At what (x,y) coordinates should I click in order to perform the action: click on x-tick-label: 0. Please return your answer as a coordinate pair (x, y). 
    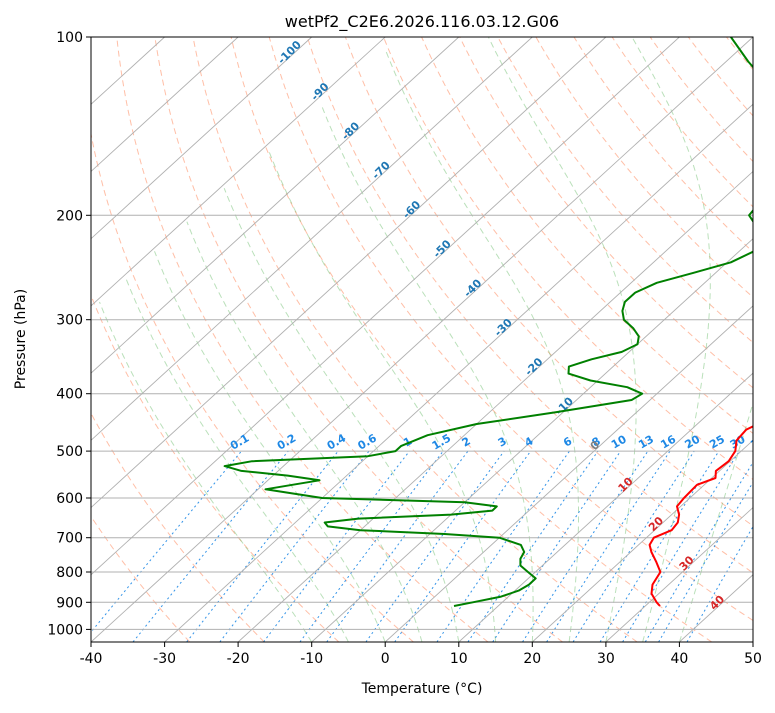
    Looking at the image, I should click on (385, 659).